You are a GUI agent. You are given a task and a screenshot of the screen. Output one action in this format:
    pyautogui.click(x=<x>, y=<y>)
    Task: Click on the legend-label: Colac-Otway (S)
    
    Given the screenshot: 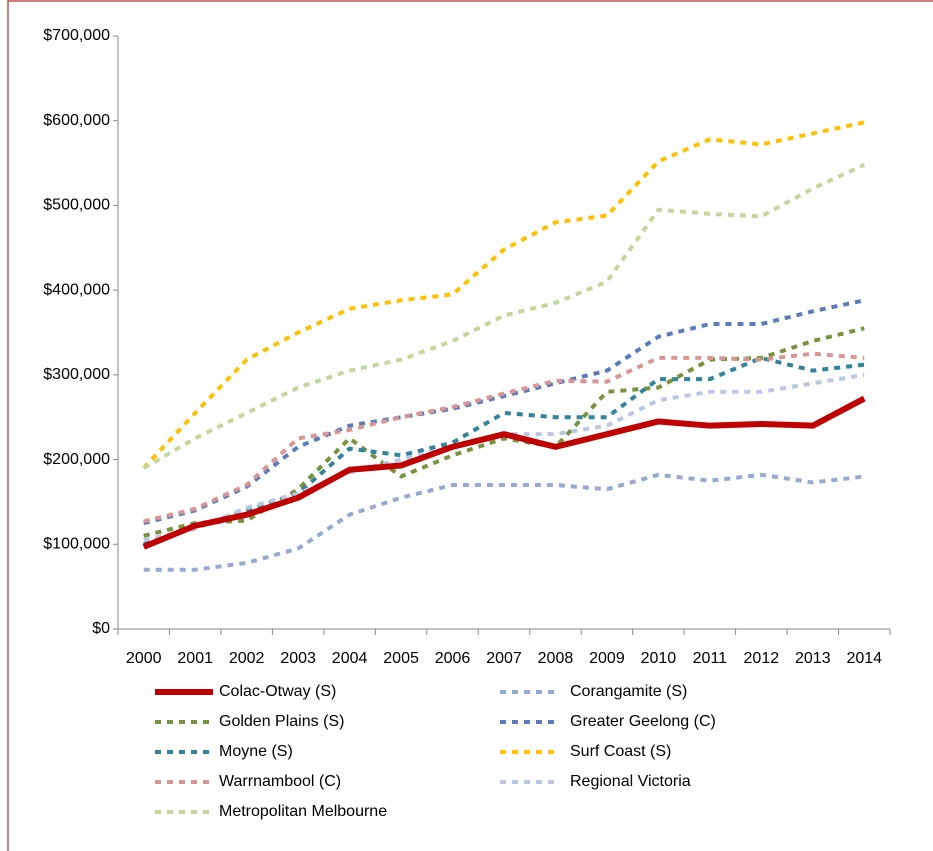 What is the action you would take?
    pyautogui.click(x=277, y=691)
    